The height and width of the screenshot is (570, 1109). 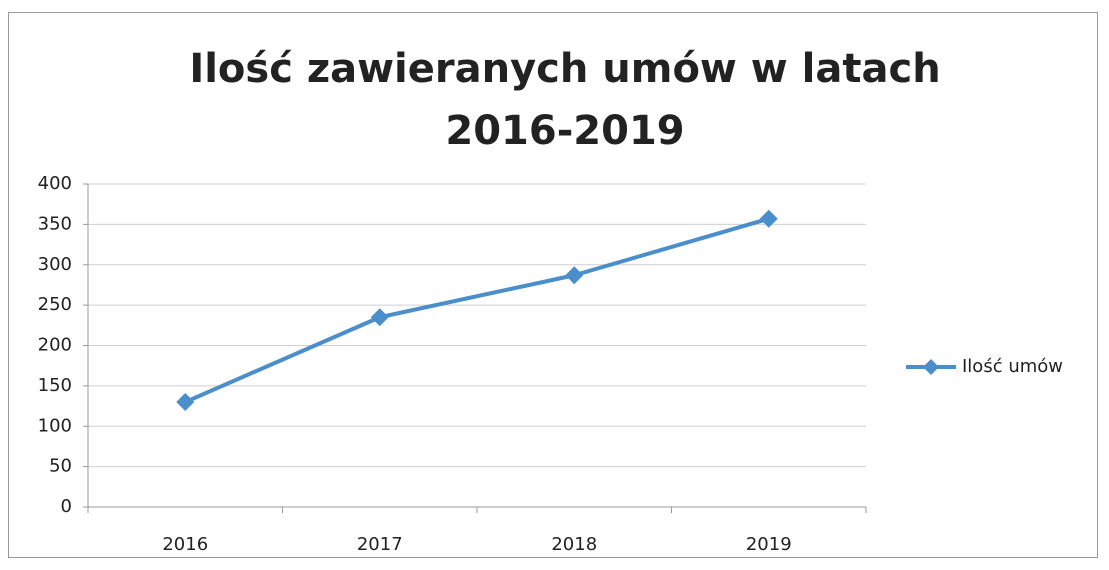 I want to click on y-tick-label: 200, so click(x=55, y=345).